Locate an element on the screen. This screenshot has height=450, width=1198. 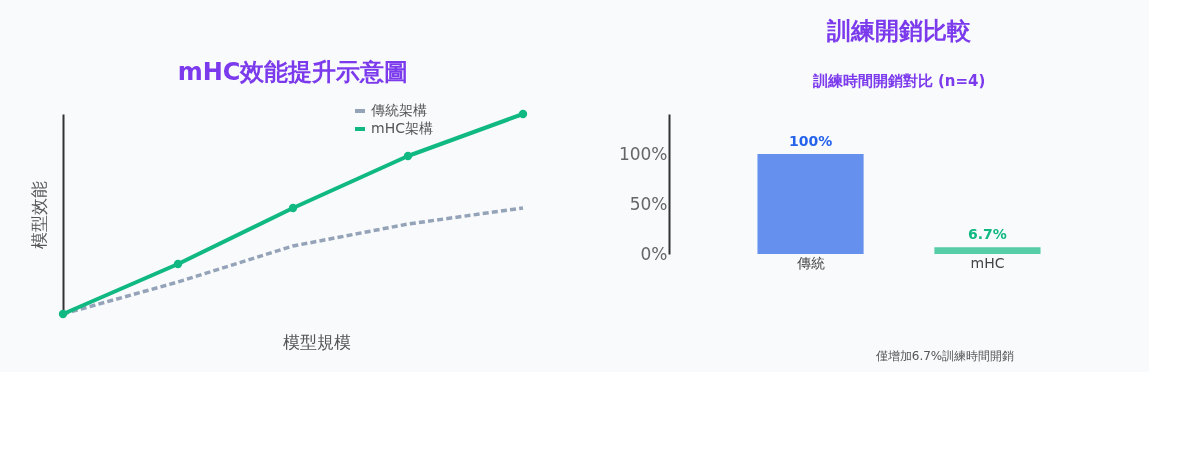
text: 僅增加6.7%訓練時間開銷 is located at coordinates (944, 356).